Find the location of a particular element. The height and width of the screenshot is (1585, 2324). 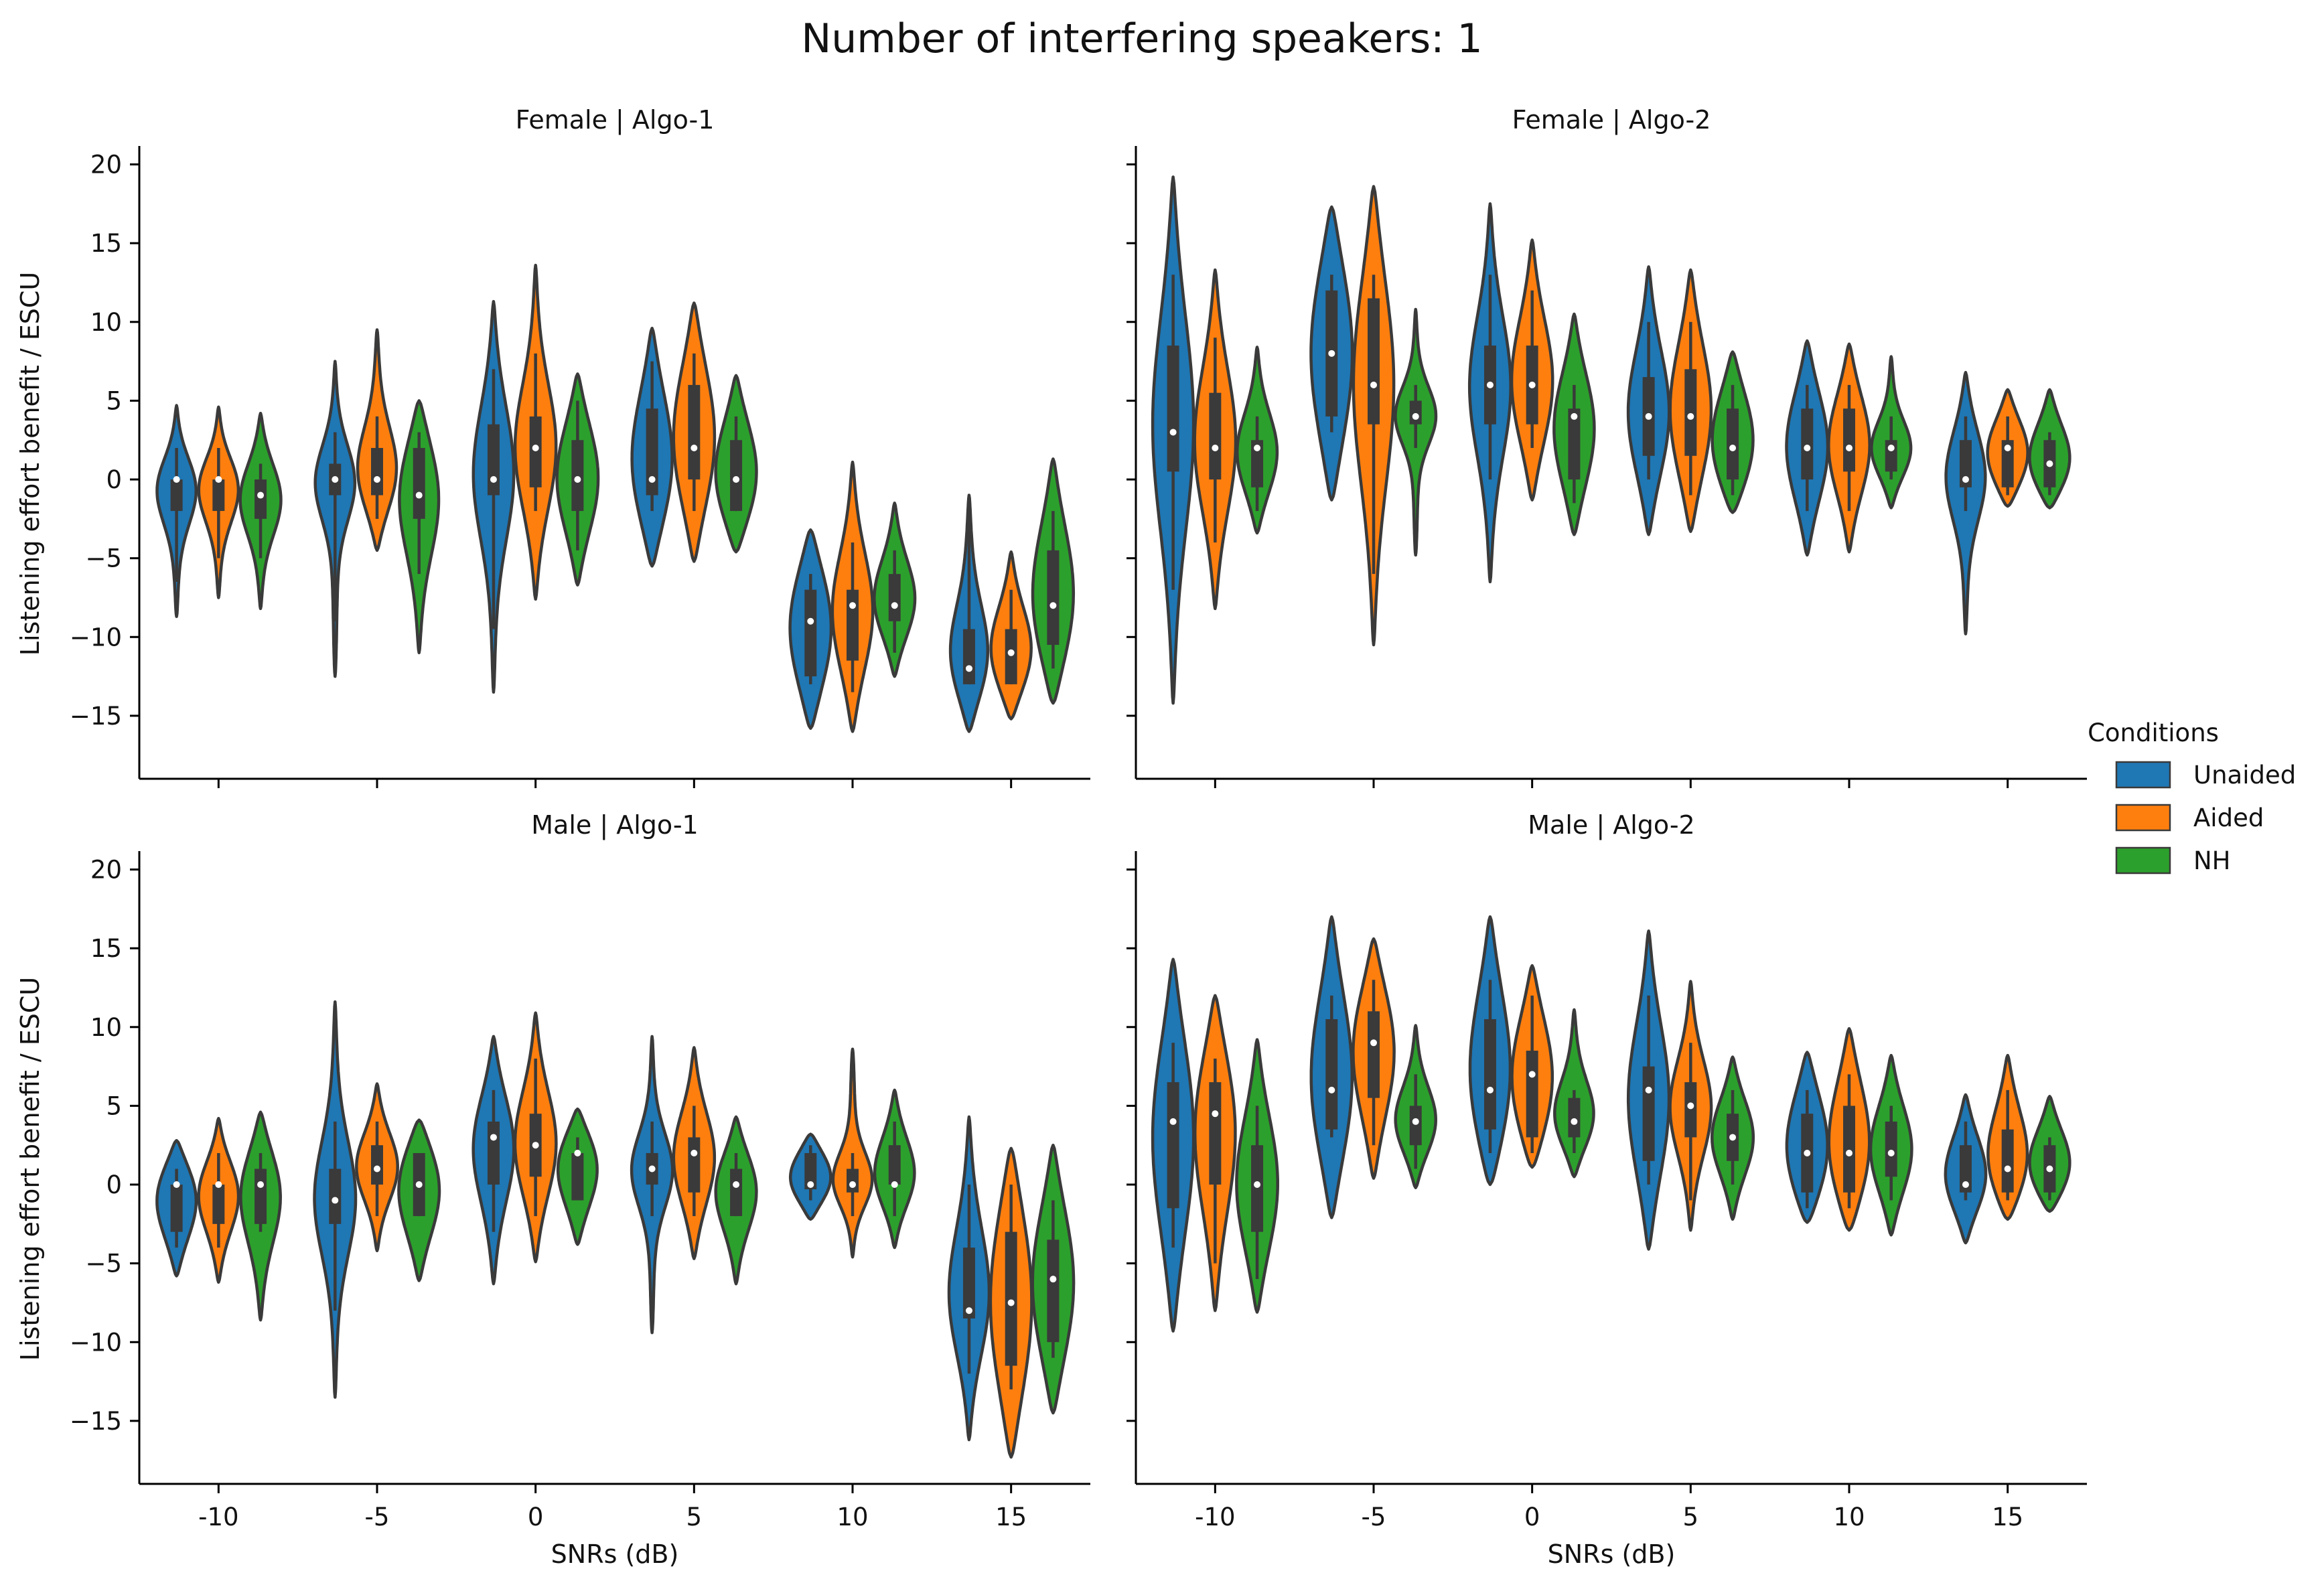

violin-nh--10 is located at coordinates (1257, 1176).